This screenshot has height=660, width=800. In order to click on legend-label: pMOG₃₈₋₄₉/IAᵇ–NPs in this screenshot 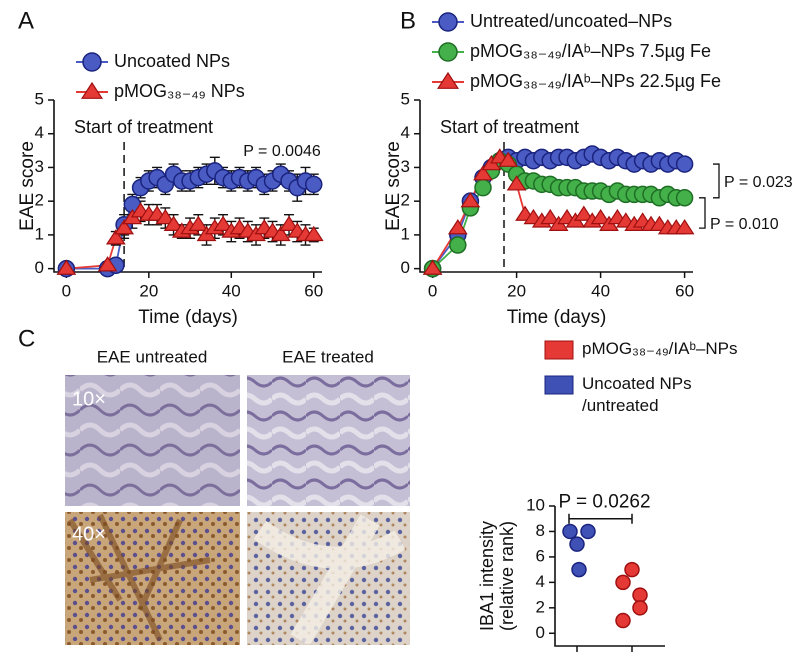, I will do `click(660, 348)`.